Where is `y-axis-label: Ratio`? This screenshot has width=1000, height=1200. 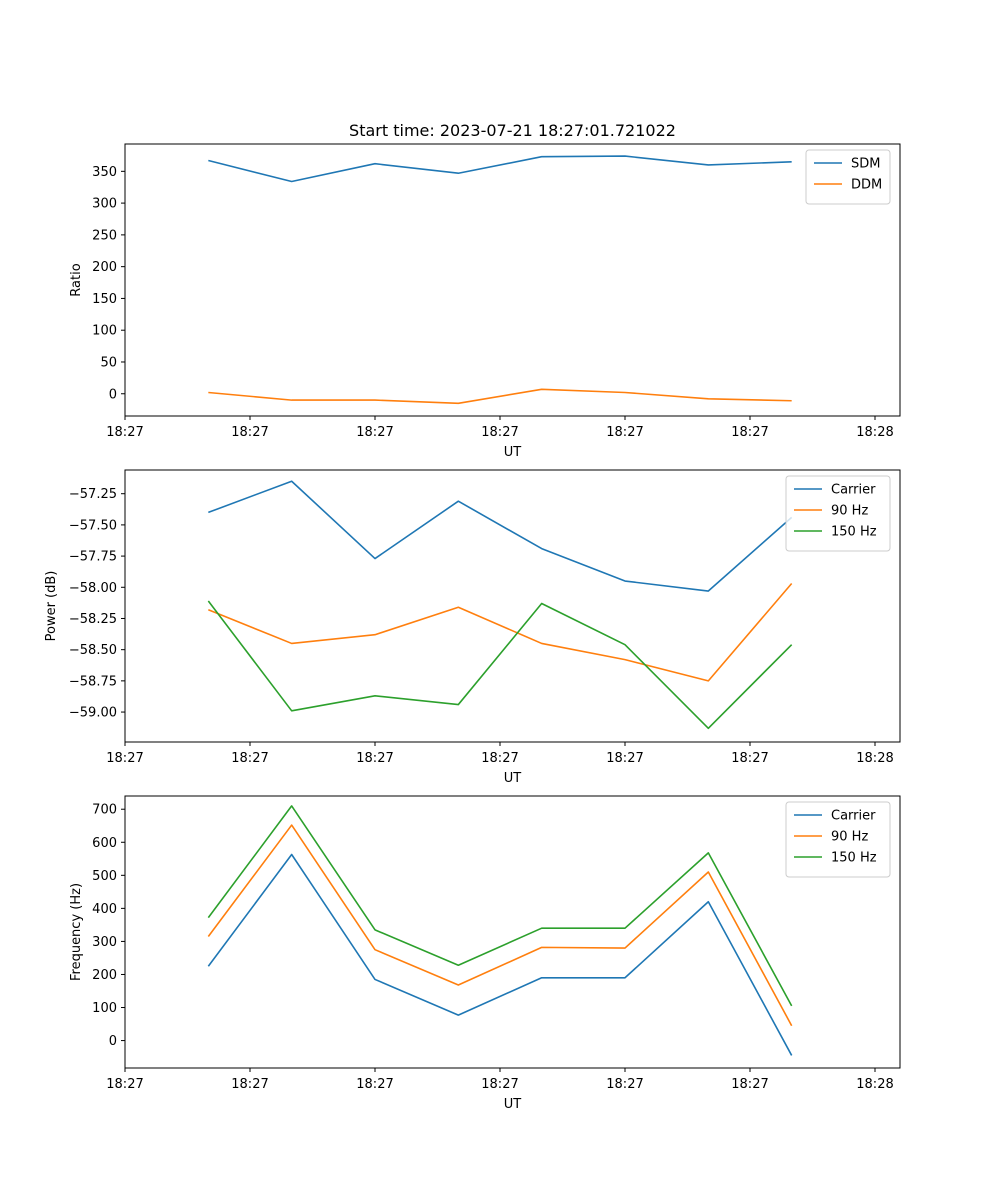
y-axis-label: Ratio is located at coordinates (76, 279).